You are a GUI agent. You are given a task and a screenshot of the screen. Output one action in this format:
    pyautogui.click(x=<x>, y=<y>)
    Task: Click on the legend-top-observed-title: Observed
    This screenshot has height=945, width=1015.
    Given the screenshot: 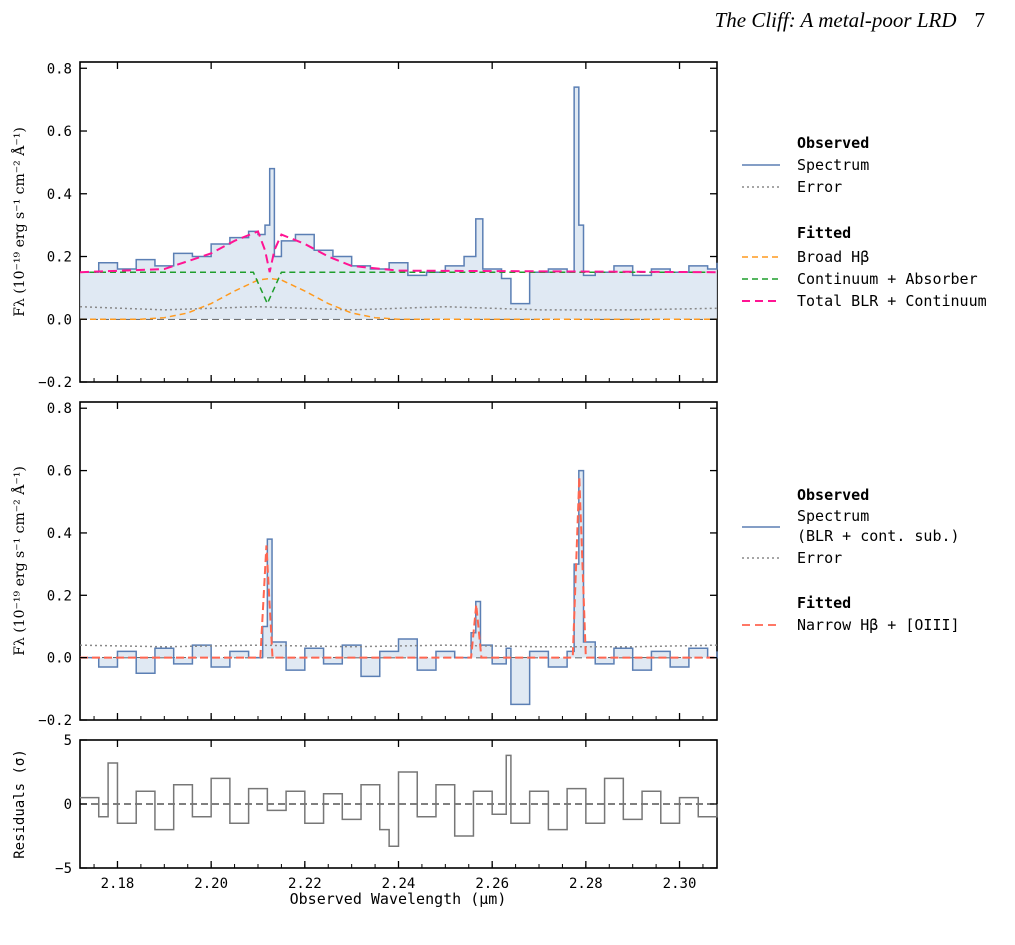 What is the action you would take?
    pyautogui.click(x=833, y=143)
    